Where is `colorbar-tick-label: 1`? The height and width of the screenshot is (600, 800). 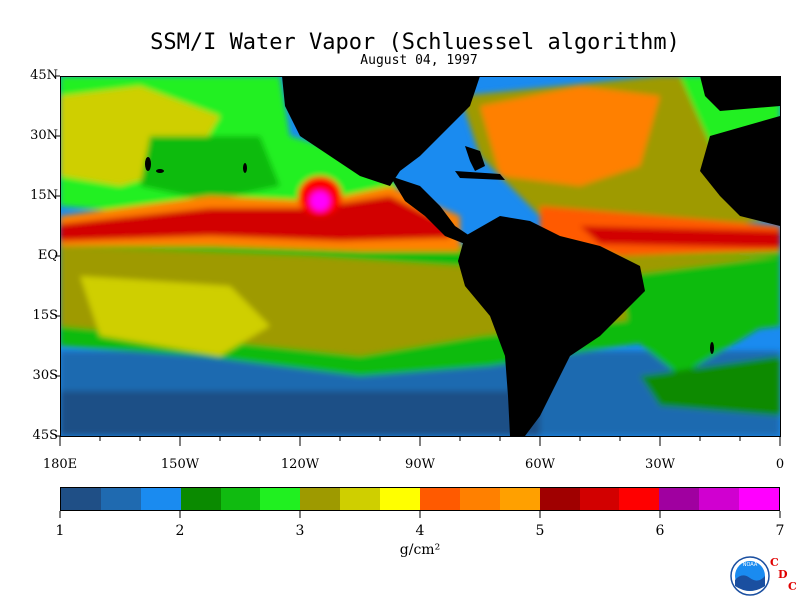
colorbar-tick-label: 1 is located at coordinates (60, 531).